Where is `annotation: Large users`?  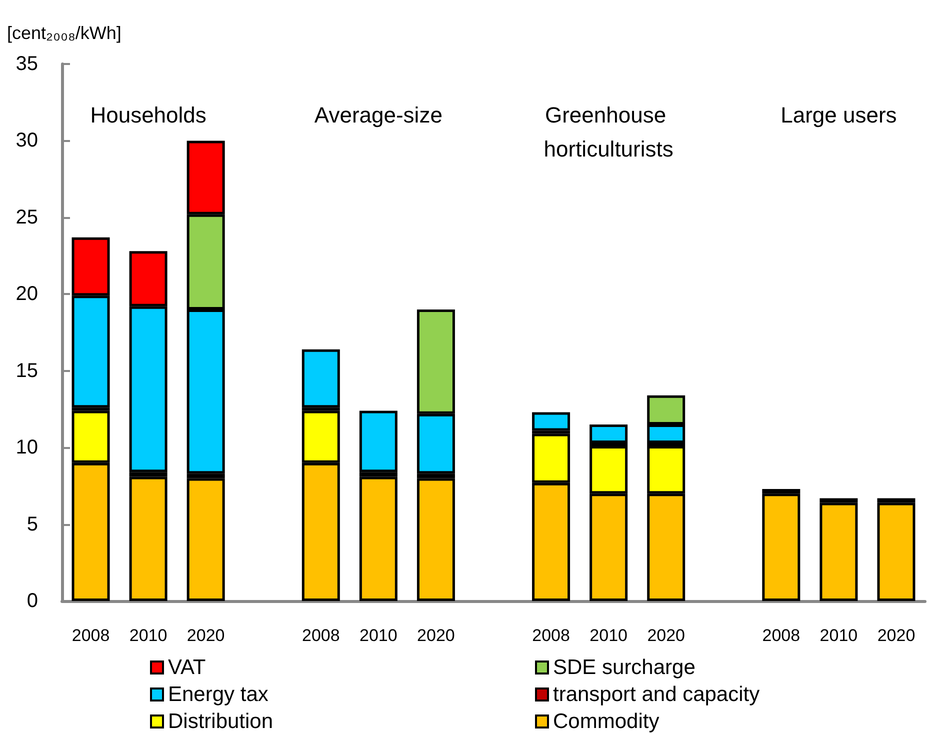
annotation: Large users is located at coordinates (838, 115).